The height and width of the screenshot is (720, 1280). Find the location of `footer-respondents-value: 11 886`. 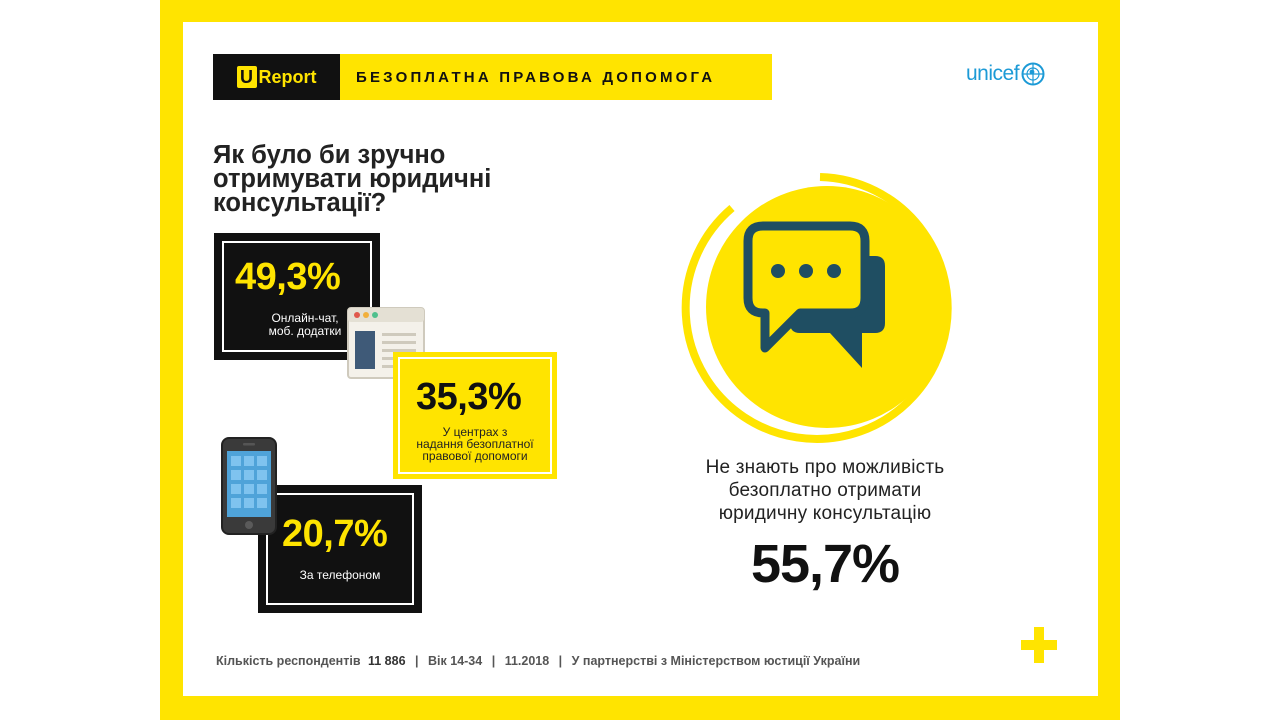

footer-respondents-value: 11 886 is located at coordinates (387, 661).